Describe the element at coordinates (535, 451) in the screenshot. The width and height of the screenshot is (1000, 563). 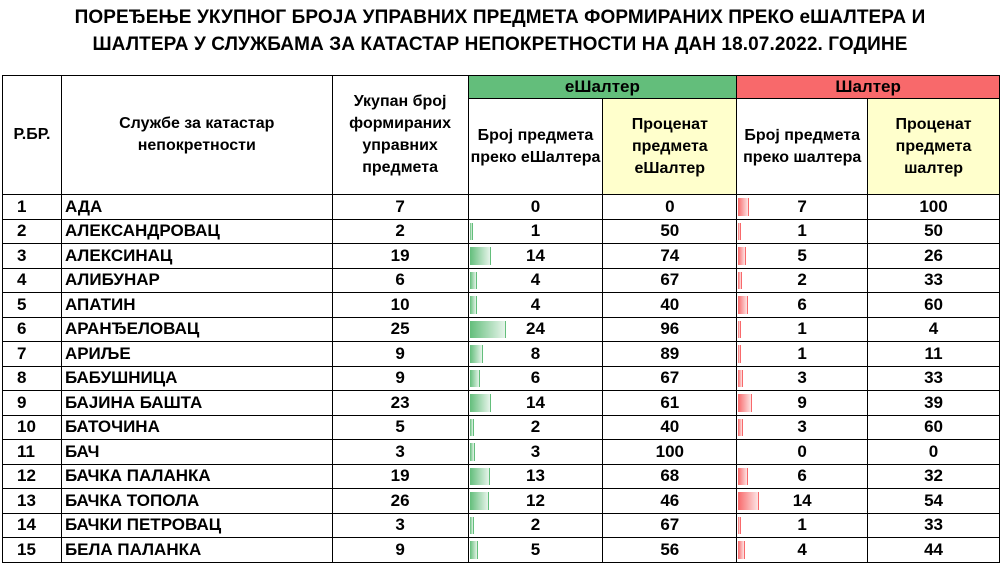
I see `eshalter-count-value: 3` at that location.